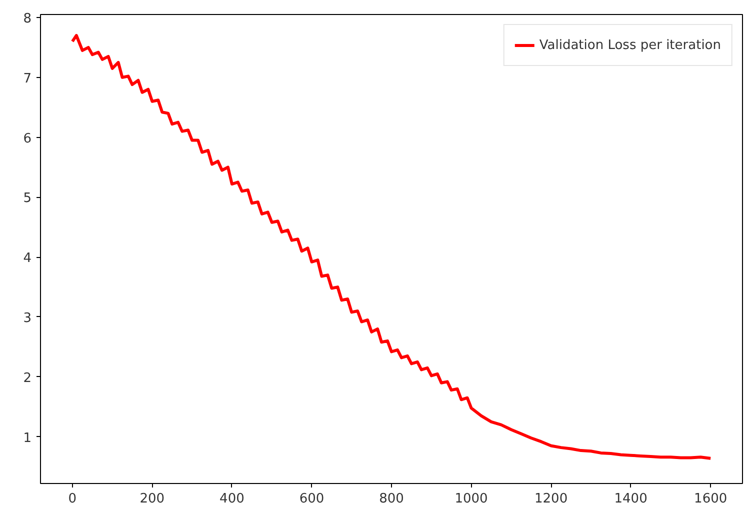 The height and width of the screenshot is (515, 750). Describe the element at coordinates (27, 258) in the screenshot. I see `y-tick-label: 4` at that location.